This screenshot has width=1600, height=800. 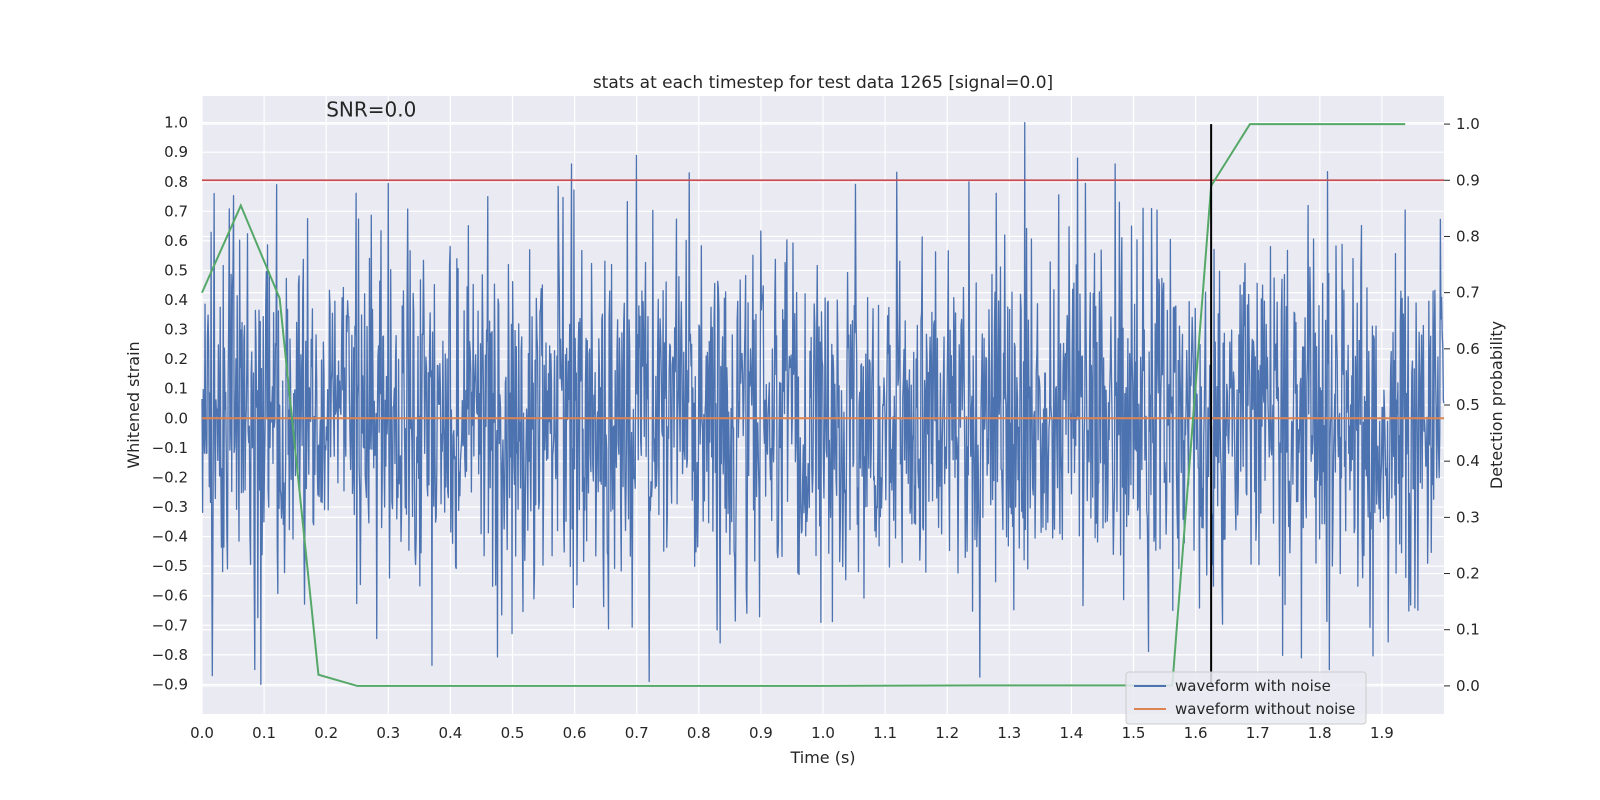 What do you see at coordinates (176, 241) in the screenshot?
I see `y-tick-label: 0.6` at bounding box center [176, 241].